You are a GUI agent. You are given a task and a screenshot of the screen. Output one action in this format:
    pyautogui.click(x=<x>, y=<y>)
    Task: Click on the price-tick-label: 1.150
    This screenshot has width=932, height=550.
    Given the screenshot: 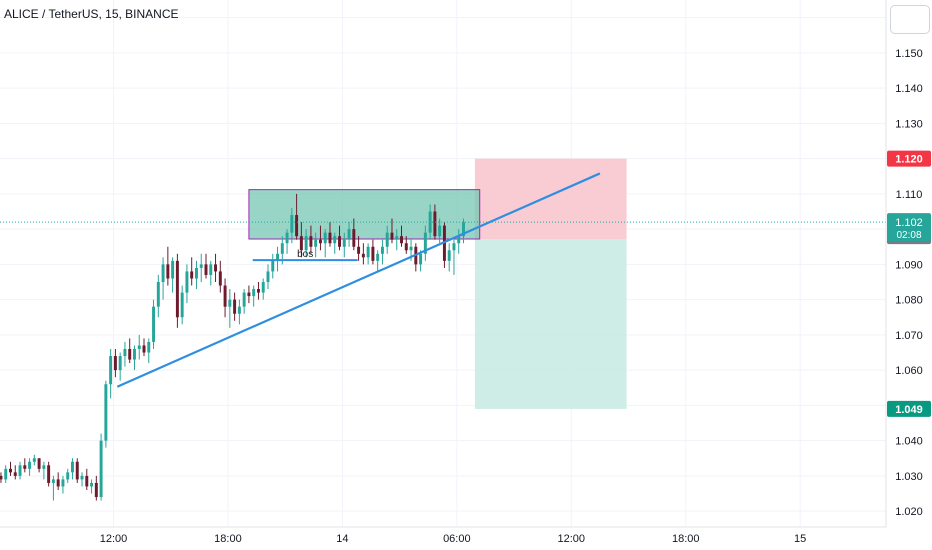 What is the action you would take?
    pyautogui.click(x=909, y=54)
    